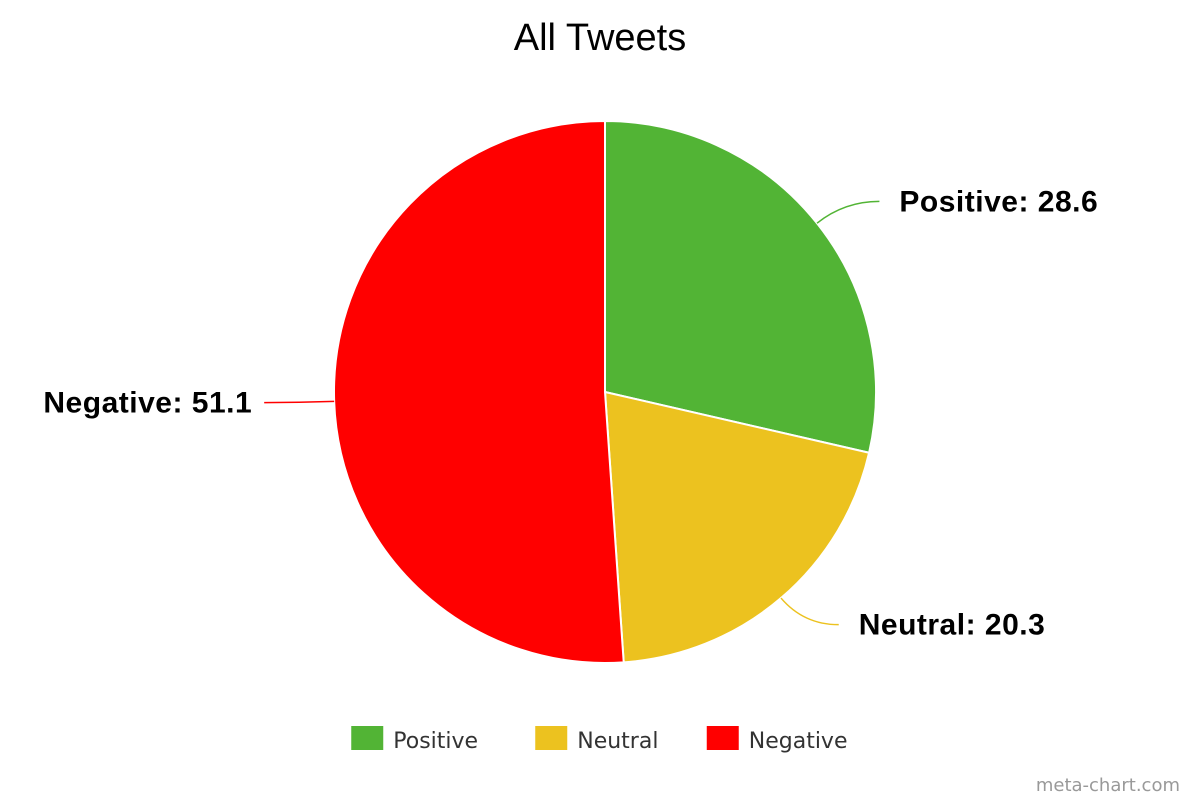  I want to click on connector-neutral, so click(809, 611).